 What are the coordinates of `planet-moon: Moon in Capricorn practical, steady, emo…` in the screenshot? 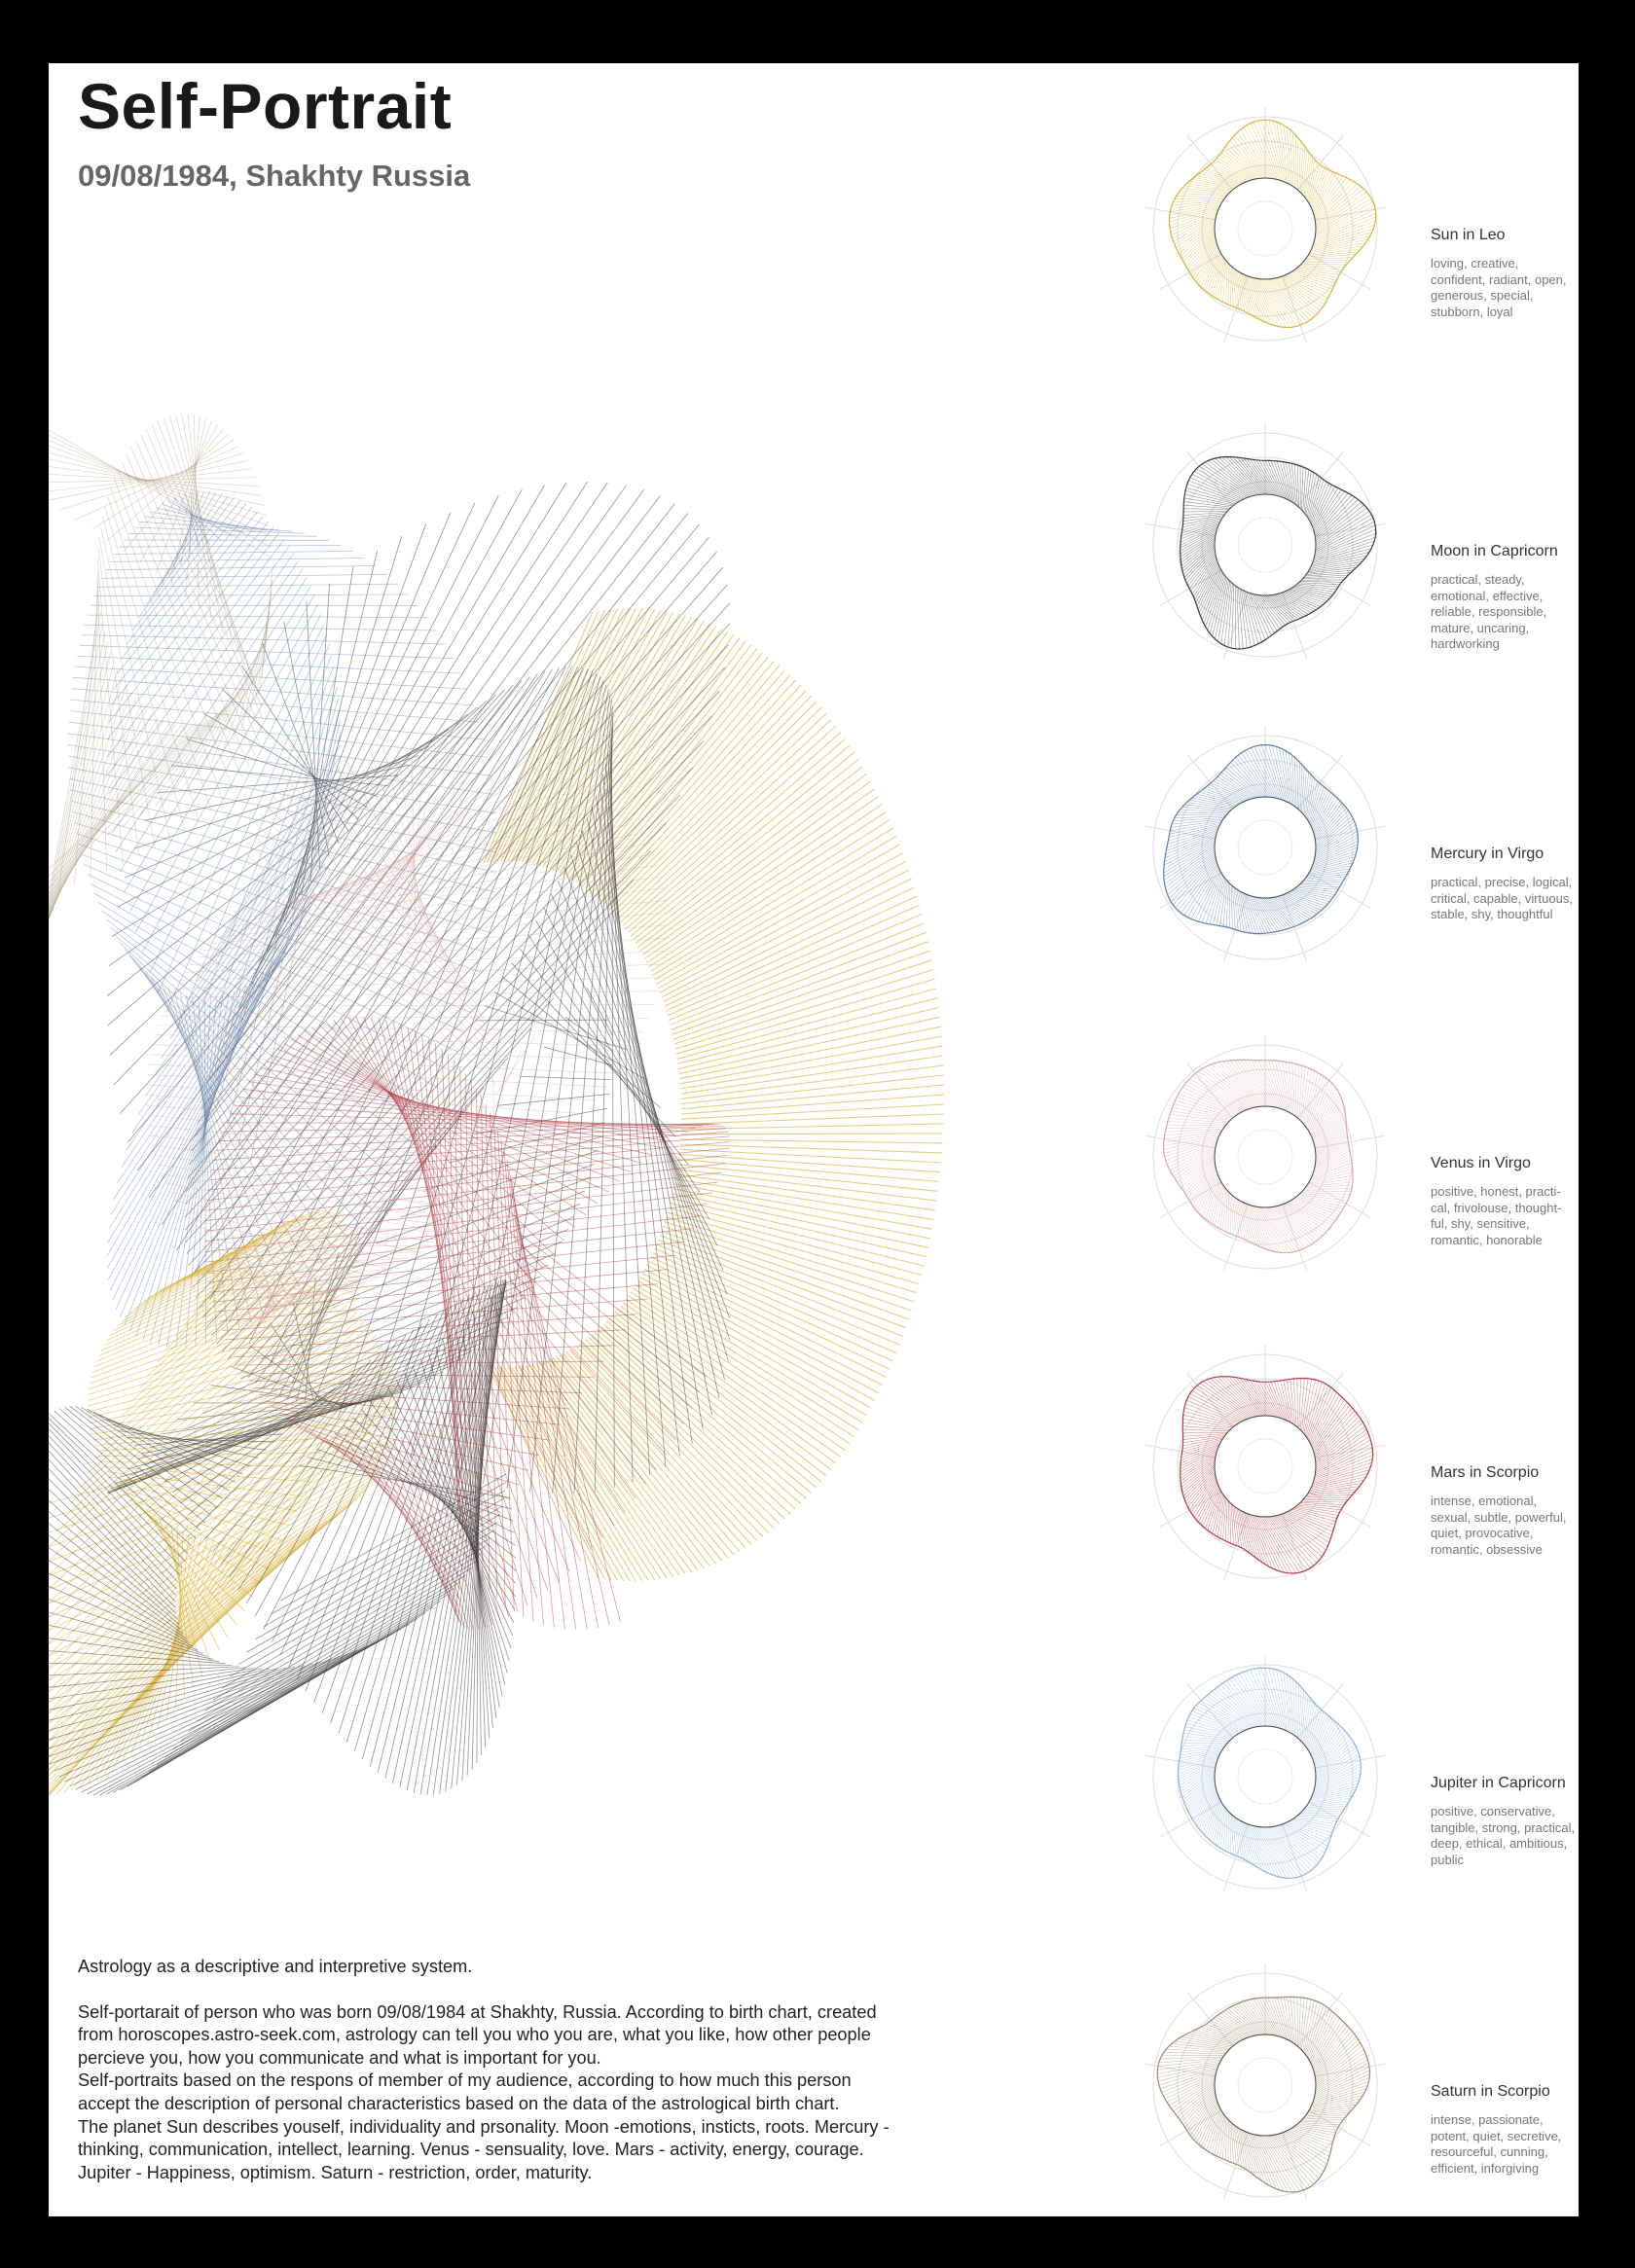 It's located at (1349, 544).